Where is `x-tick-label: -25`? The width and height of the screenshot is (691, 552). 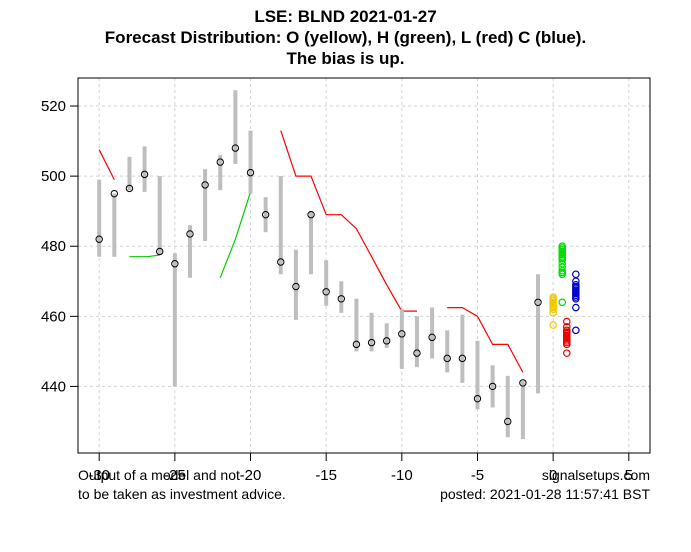
x-tick-label: -25 is located at coordinates (175, 475).